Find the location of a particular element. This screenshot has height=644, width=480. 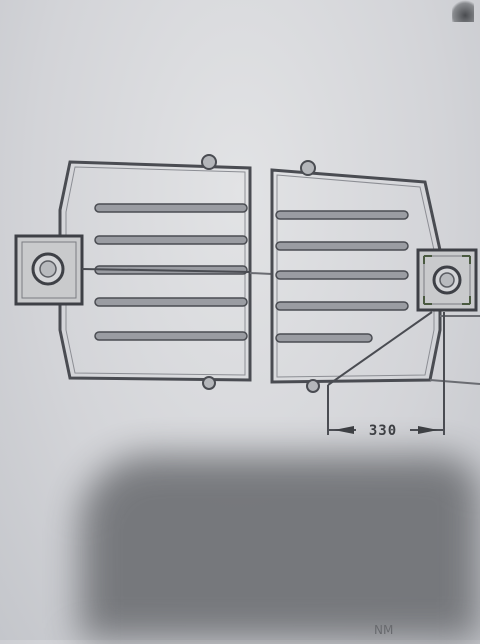

right-bottom-tab is located at coordinates (313, 386).